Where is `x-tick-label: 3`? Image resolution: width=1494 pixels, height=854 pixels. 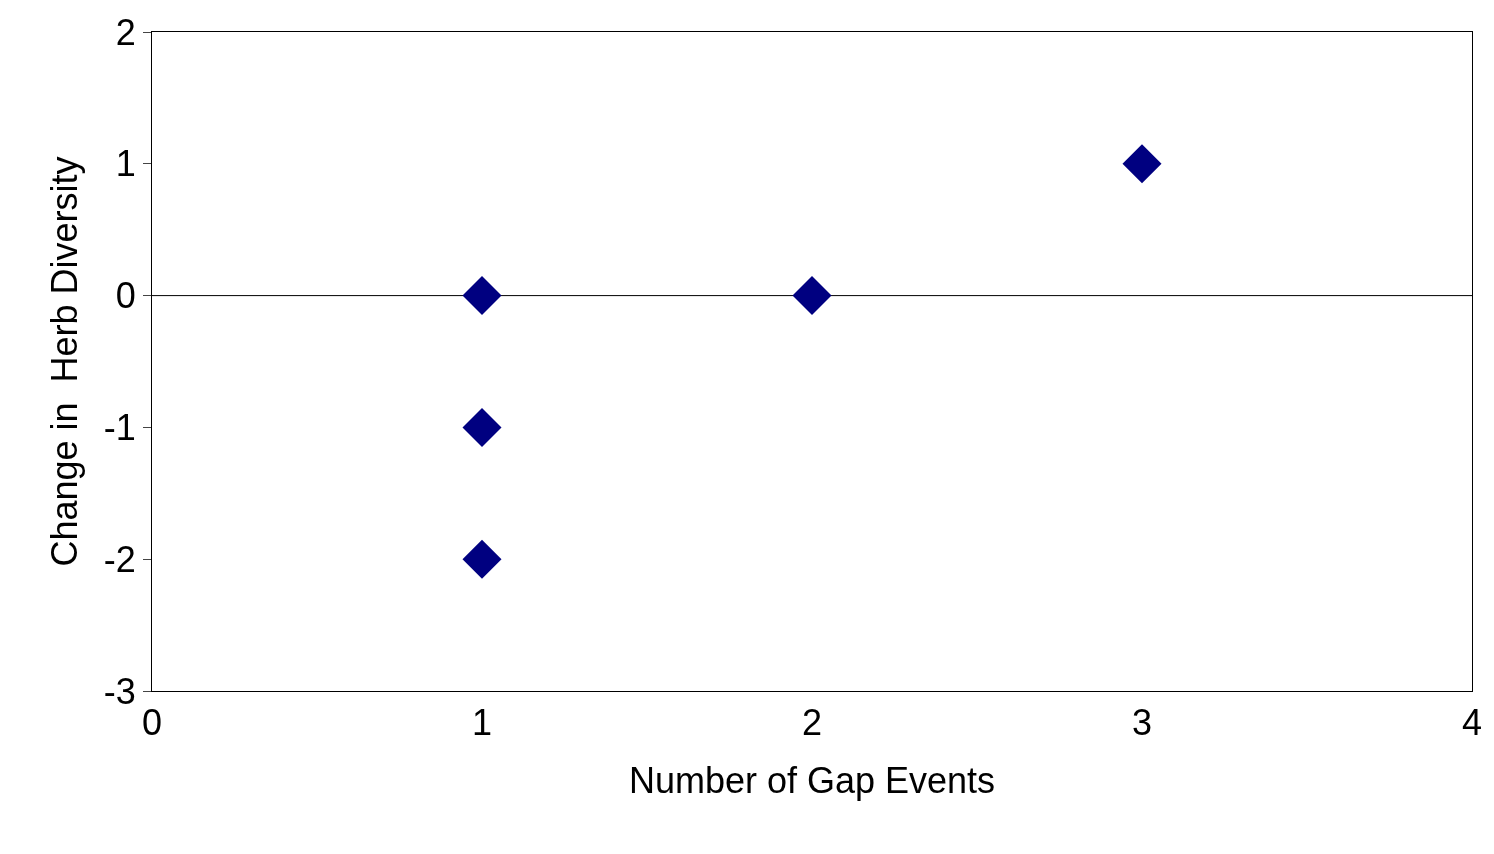 x-tick-label: 3 is located at coordinates (1142, 723).